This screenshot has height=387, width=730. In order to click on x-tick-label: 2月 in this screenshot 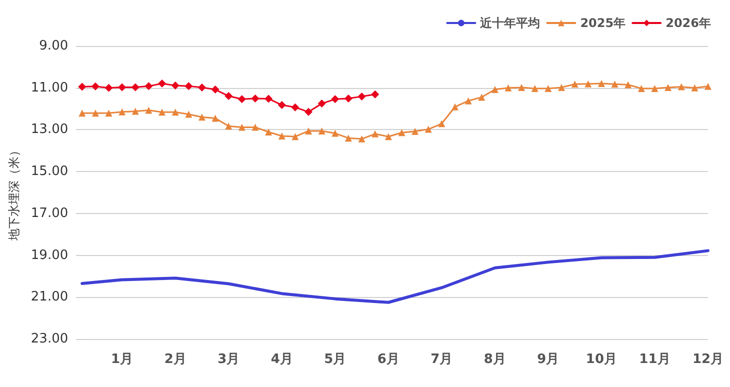, I will do `click(175, 359)`.